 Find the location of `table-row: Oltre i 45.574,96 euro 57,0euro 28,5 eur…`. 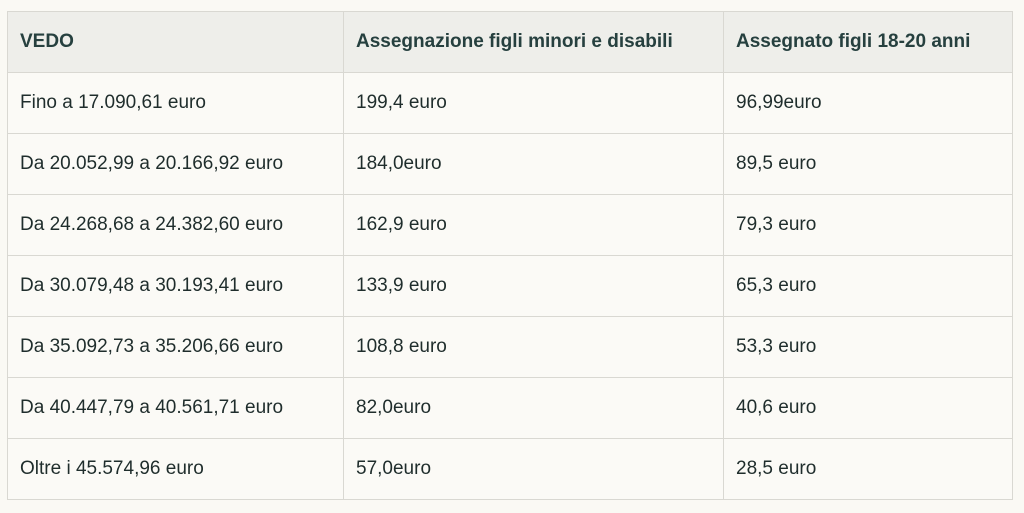

table-row: Oltre i 45.574,96 euro 57,0euro 28,5 eur… is located at coordinates (510, 469).